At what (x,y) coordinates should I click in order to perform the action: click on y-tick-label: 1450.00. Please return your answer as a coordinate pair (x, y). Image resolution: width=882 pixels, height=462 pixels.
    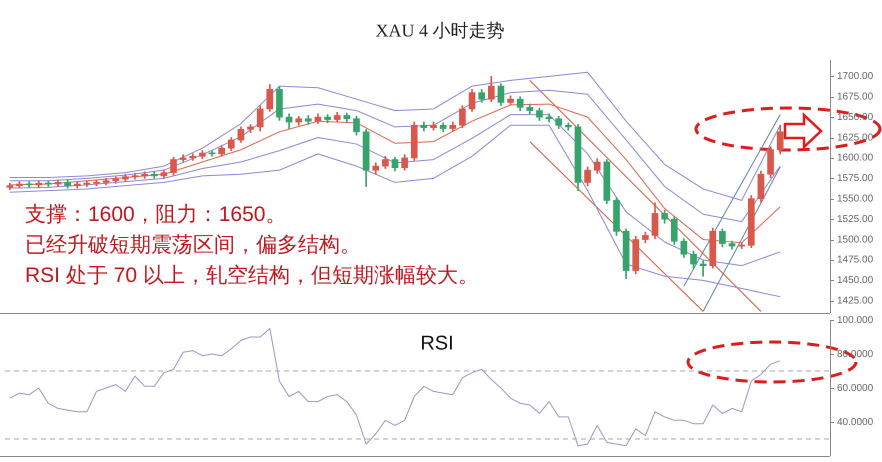
    Looking at the image, I should click on (855, 280).